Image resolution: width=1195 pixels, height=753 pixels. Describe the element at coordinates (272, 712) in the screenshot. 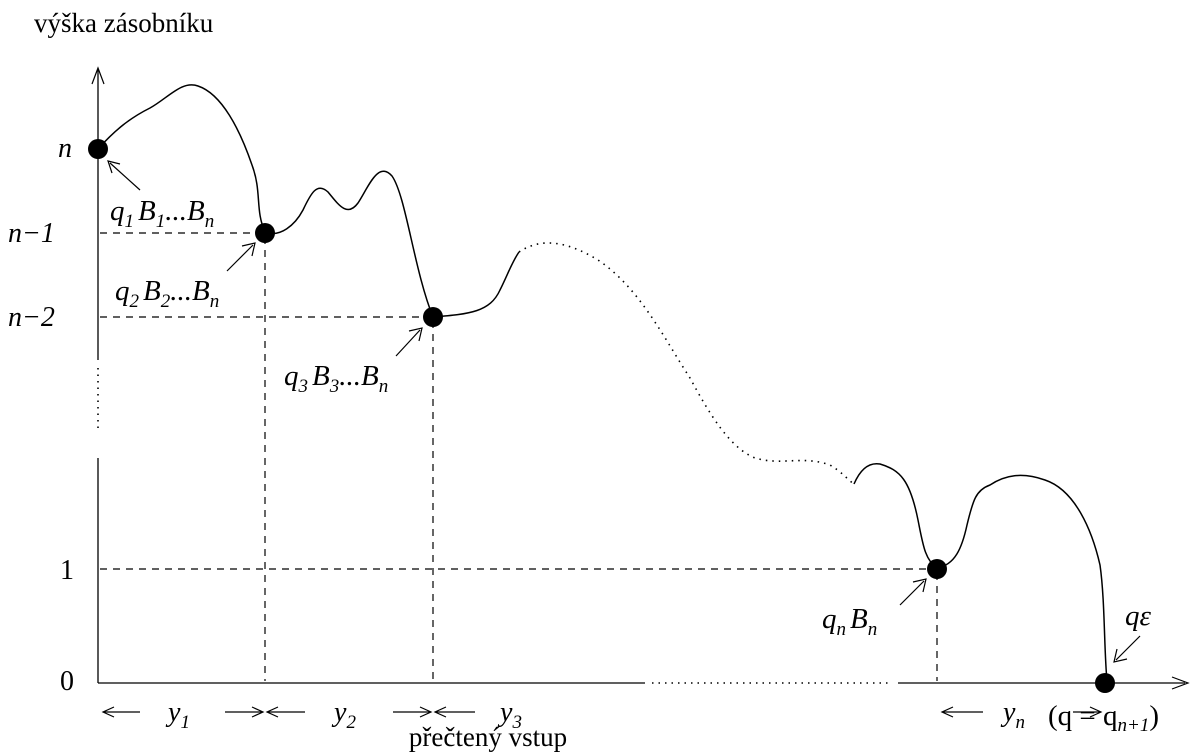

I see `segment-arrowhead-2-left` at that location.